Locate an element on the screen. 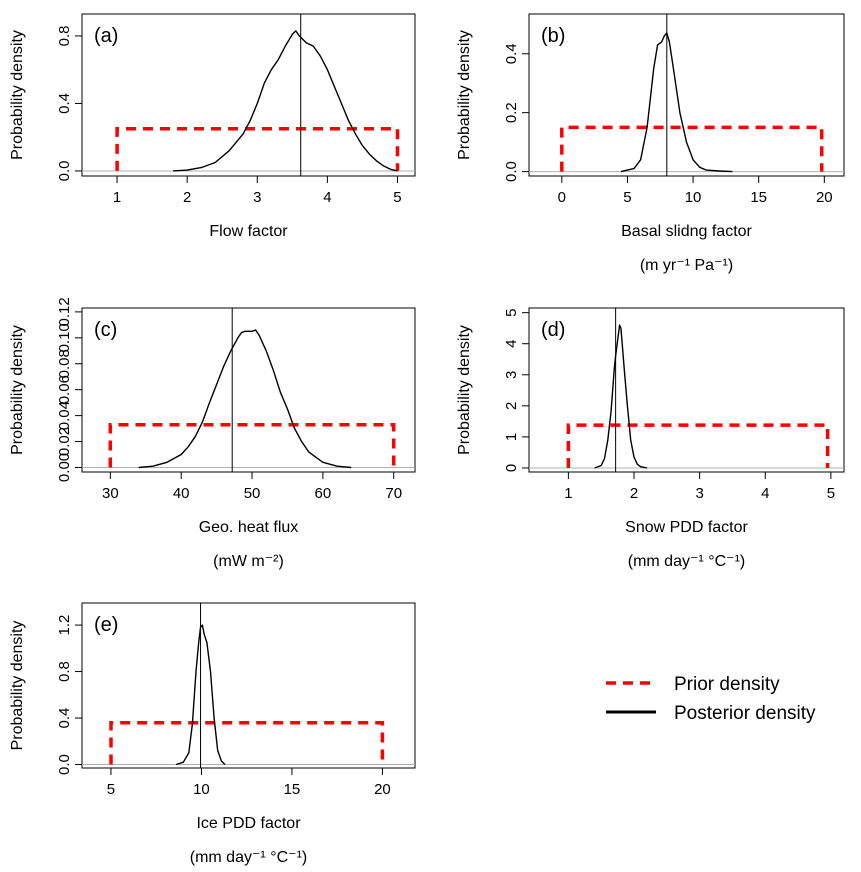 The image size is (861, 872). y-tick-label: 1 is located at coordinates (511, 437).